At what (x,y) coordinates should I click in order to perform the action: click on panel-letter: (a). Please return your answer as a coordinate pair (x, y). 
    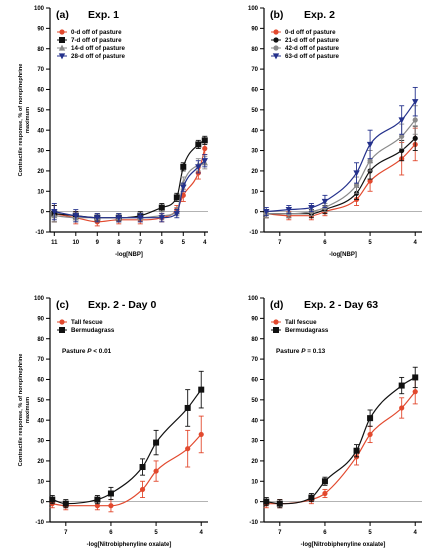
    Looking at the image, I should click on (62, 15).